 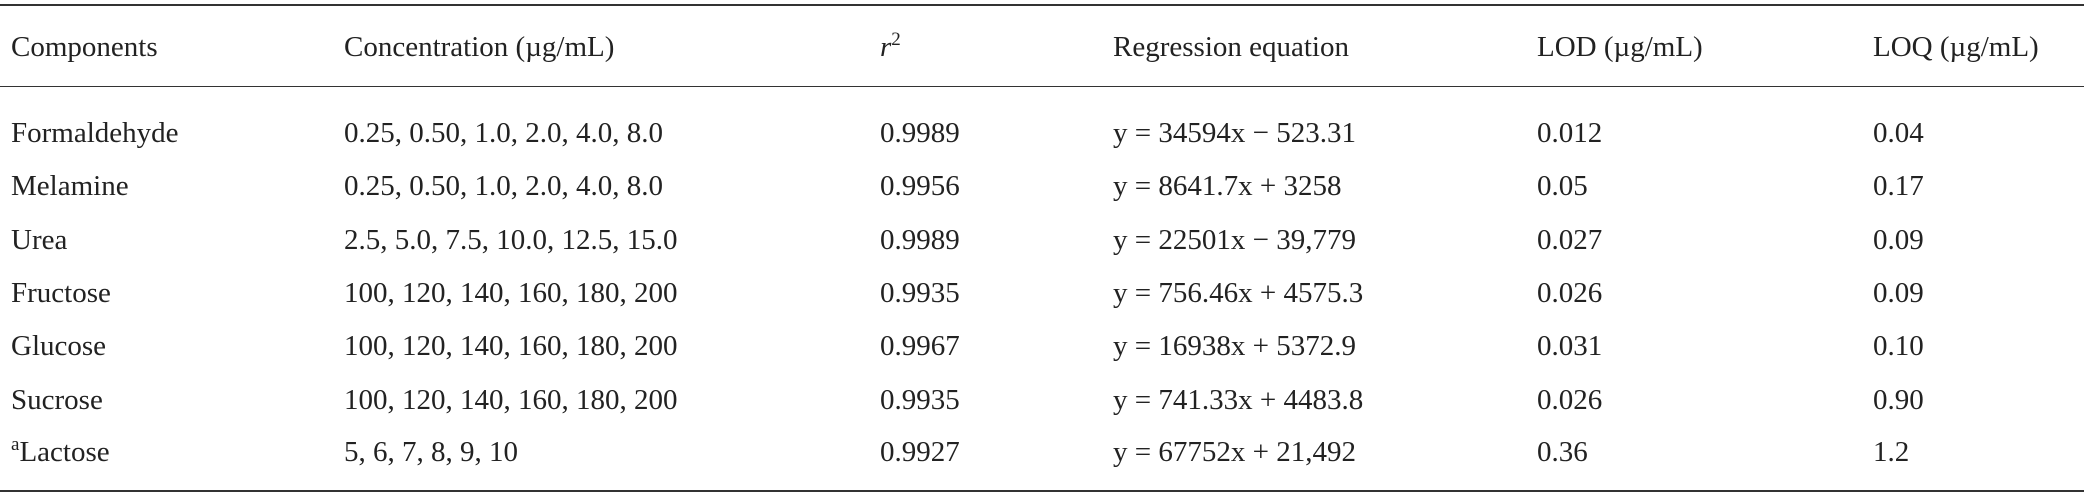 I want to click on table-cell: 0.9956, so click(x=920, y=186).